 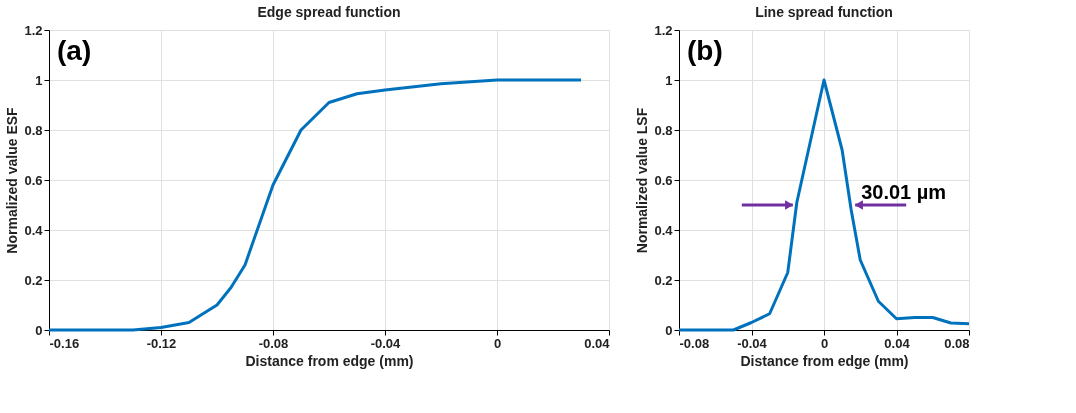 What do you see at coordinates (904, 192) in the screenshot?
I see `annotation: 30.01 µm` at bounding box center [904, 192].